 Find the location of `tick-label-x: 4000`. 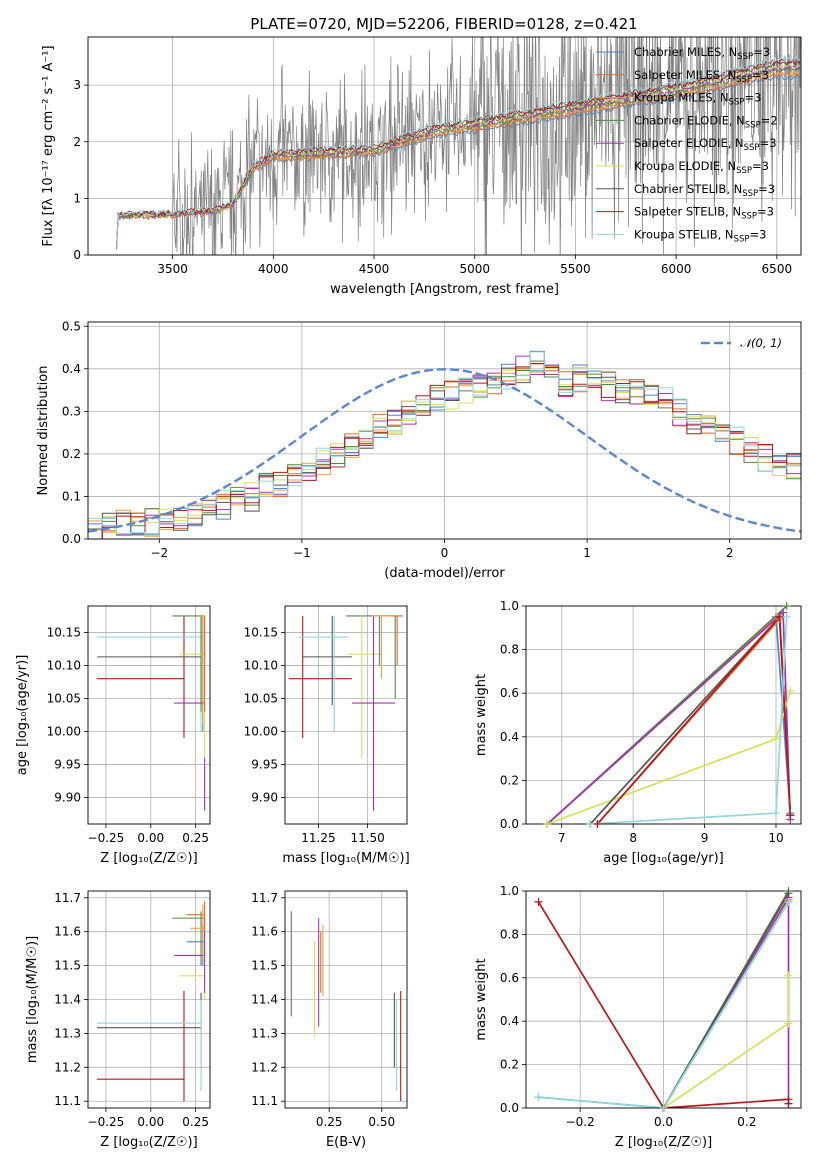

tick-label-x: 4000 is located at coordinates (273, 269).